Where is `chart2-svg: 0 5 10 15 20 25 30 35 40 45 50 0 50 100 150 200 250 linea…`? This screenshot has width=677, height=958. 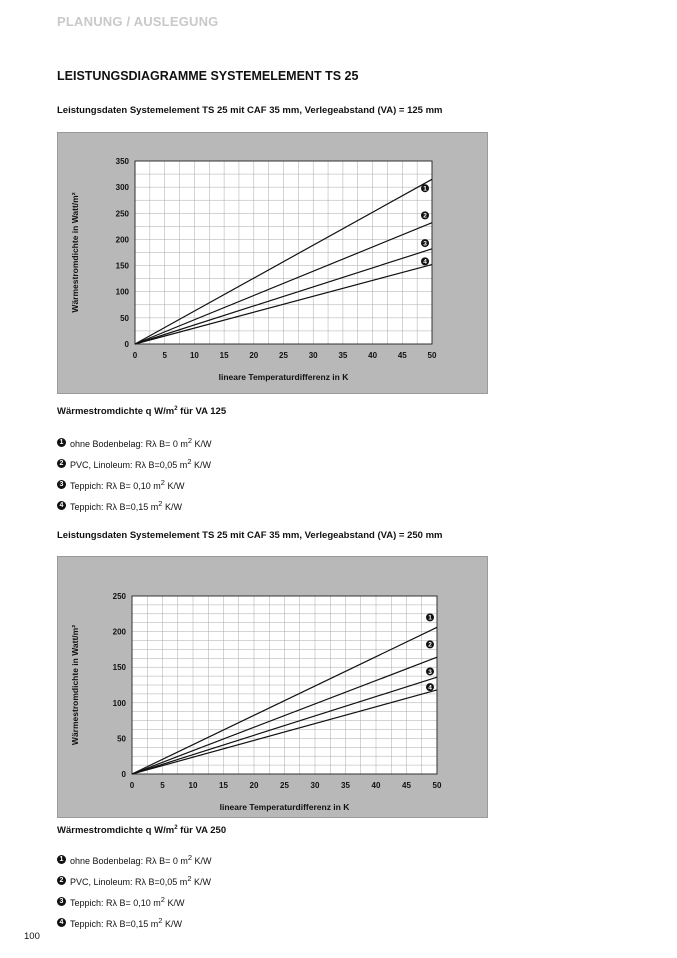 chart2-svg: 0 5 10 15 20 25 30 35 40 45 50 0 50 100 150 200 250 linea… is located at coordinates (256, 702).